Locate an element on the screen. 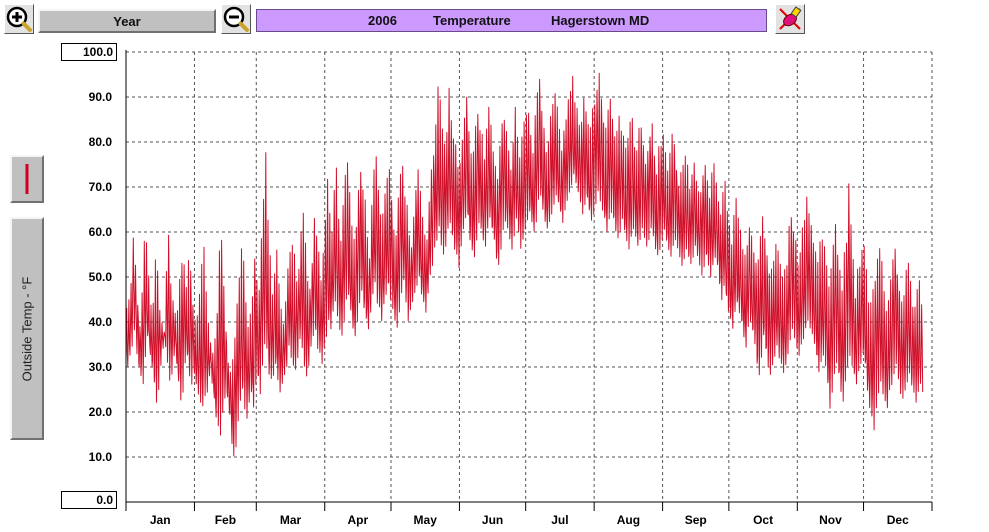 This screenshot has width=989, height=532. x-month-labels: Jan Feb Mar Apr May Jun Jul Aug Sep Oct Nov Dec is located at coordinates (529, 520).